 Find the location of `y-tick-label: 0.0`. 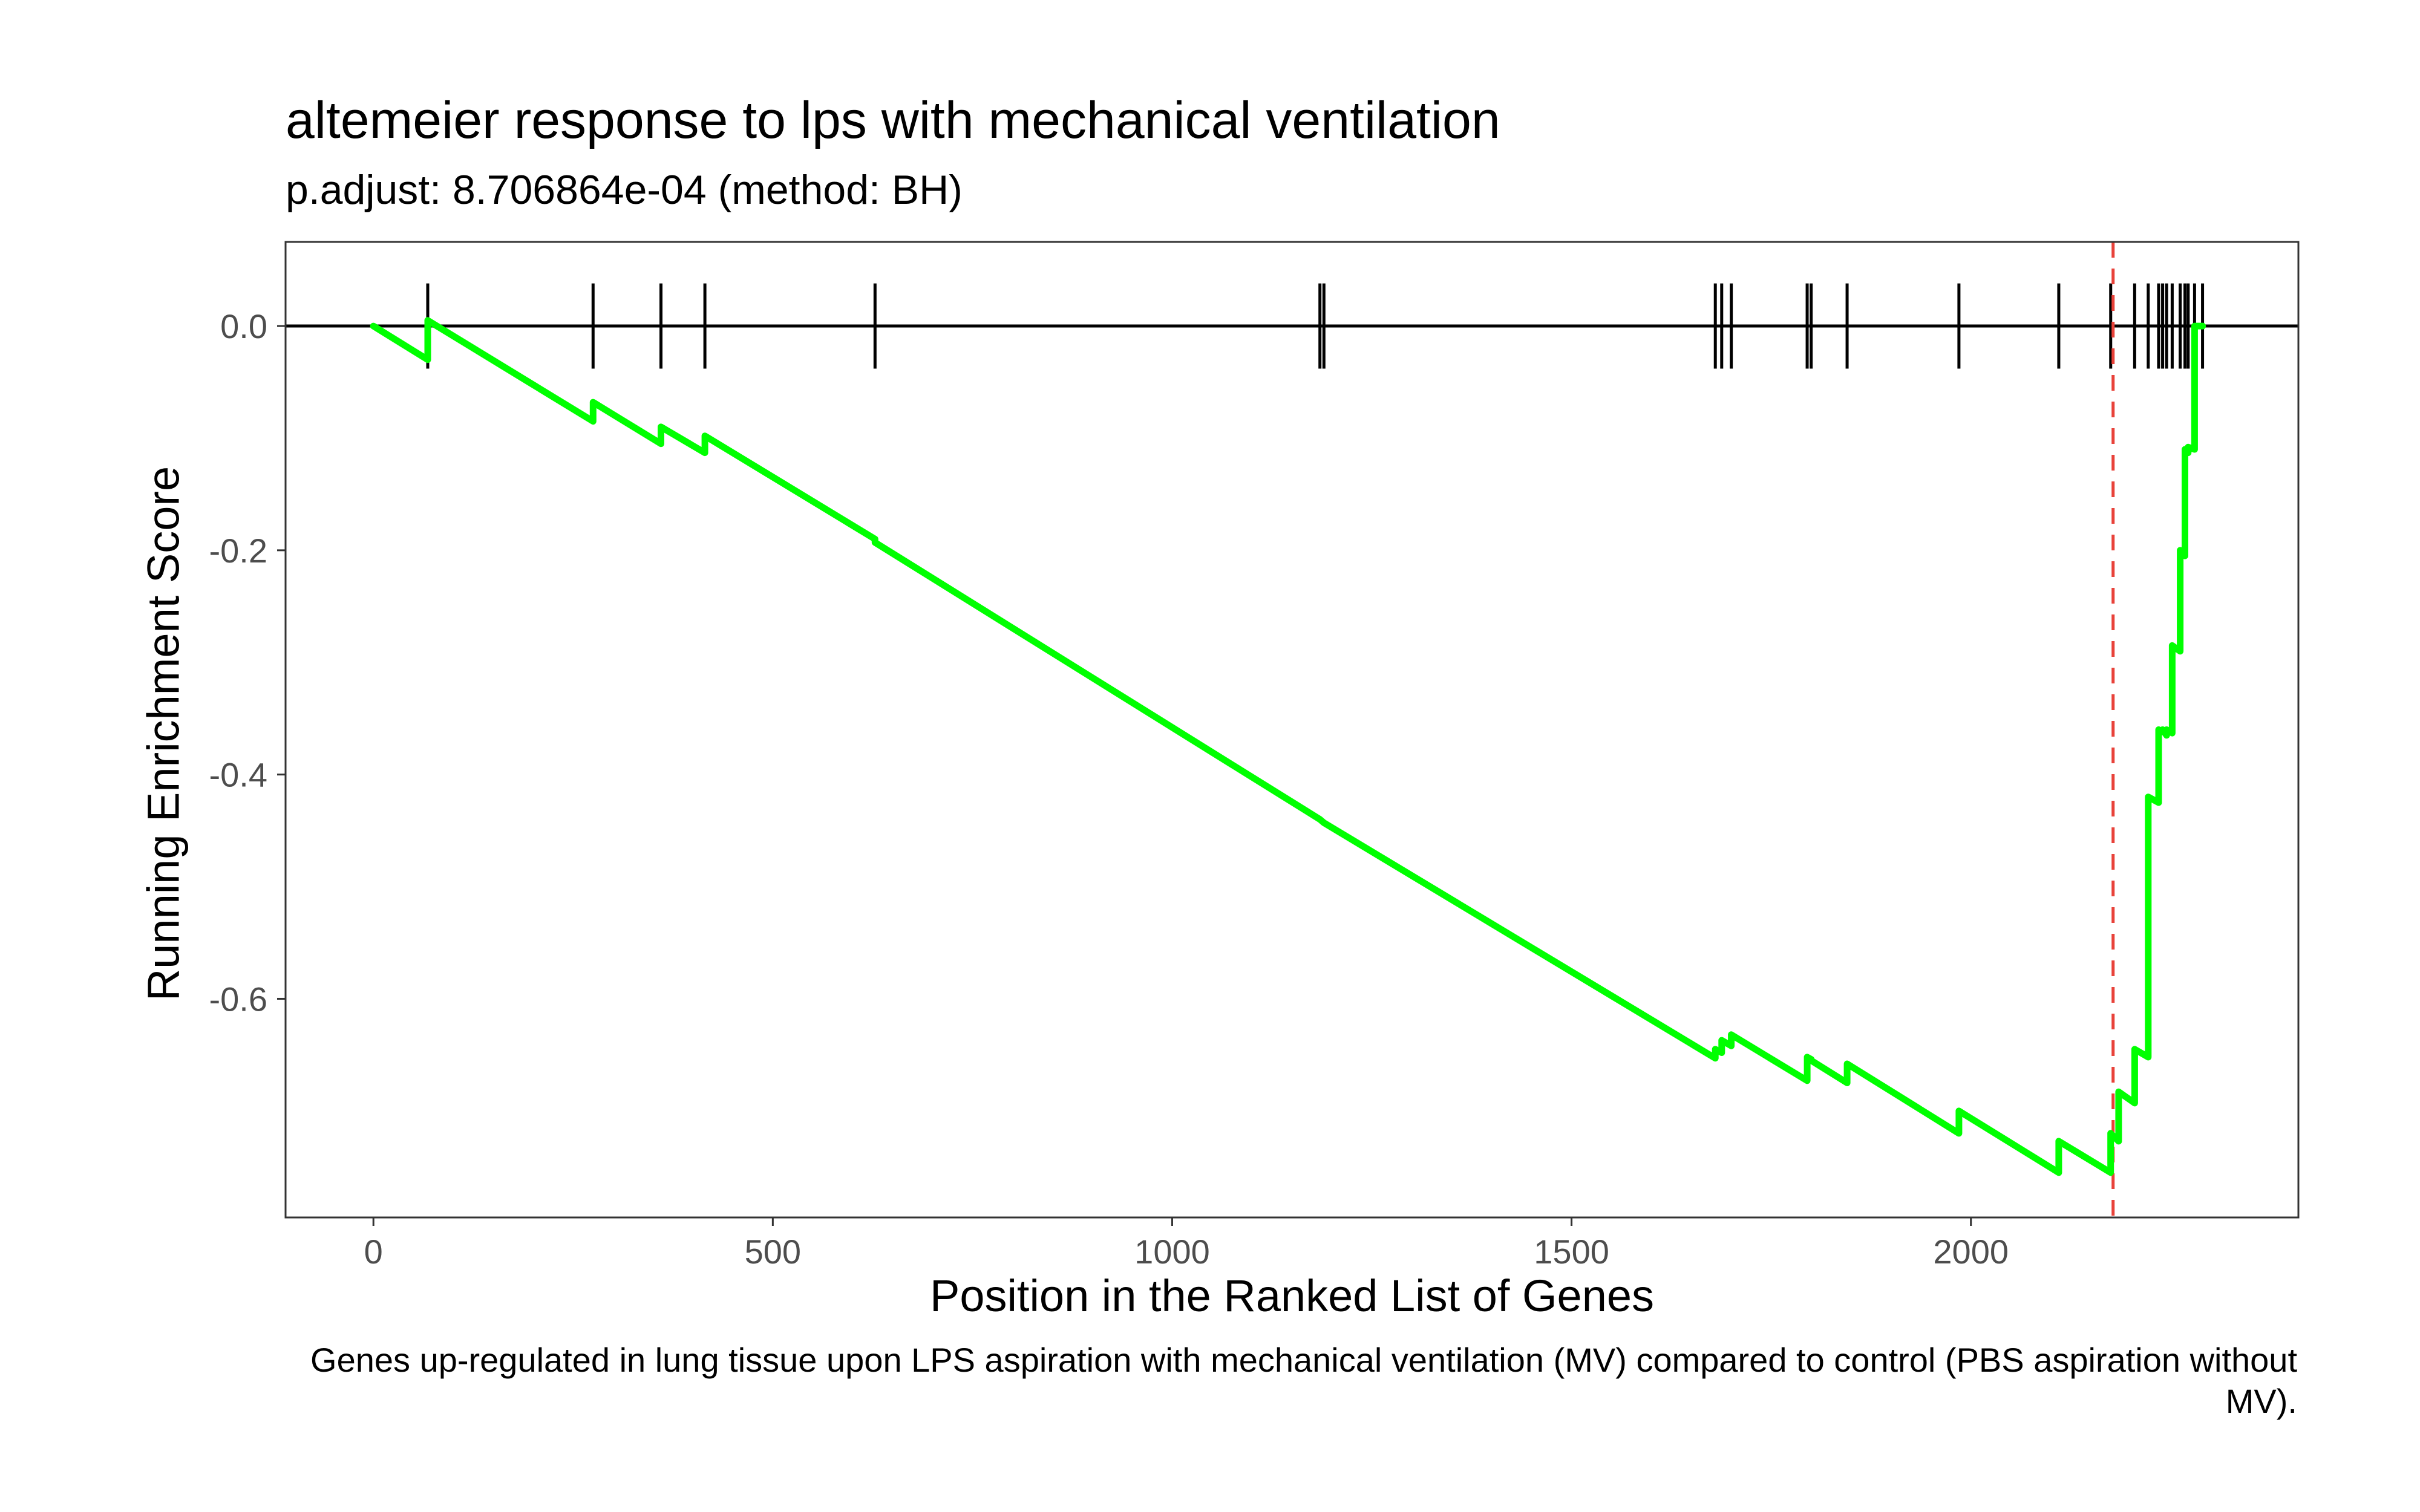

y-tick-label: 0.0 is located at coordinates (243, 326).